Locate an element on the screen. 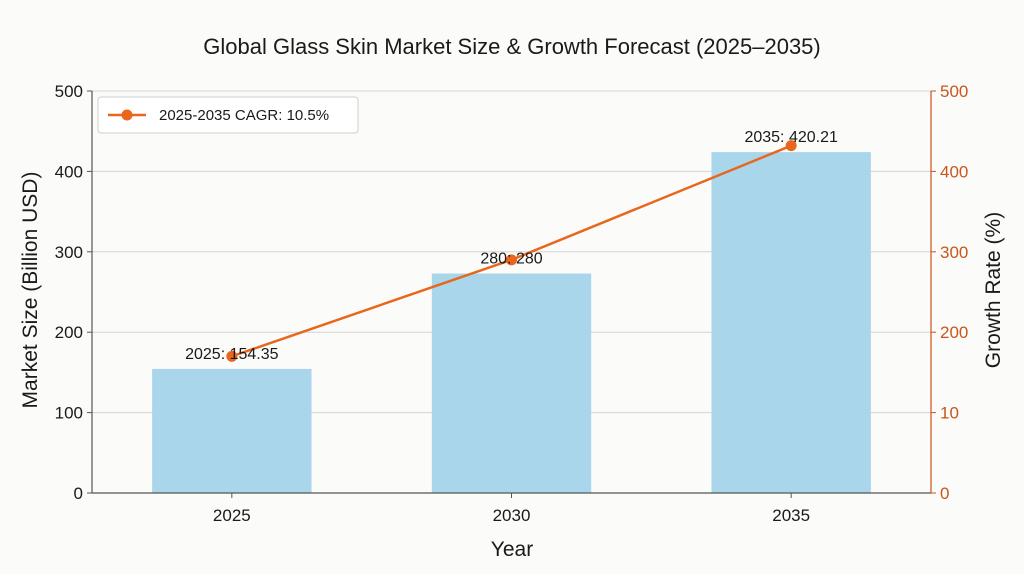 The height and width of the screenshot is (574, 1024). bar-data-label: 280 is located at coordinates (511, 259).